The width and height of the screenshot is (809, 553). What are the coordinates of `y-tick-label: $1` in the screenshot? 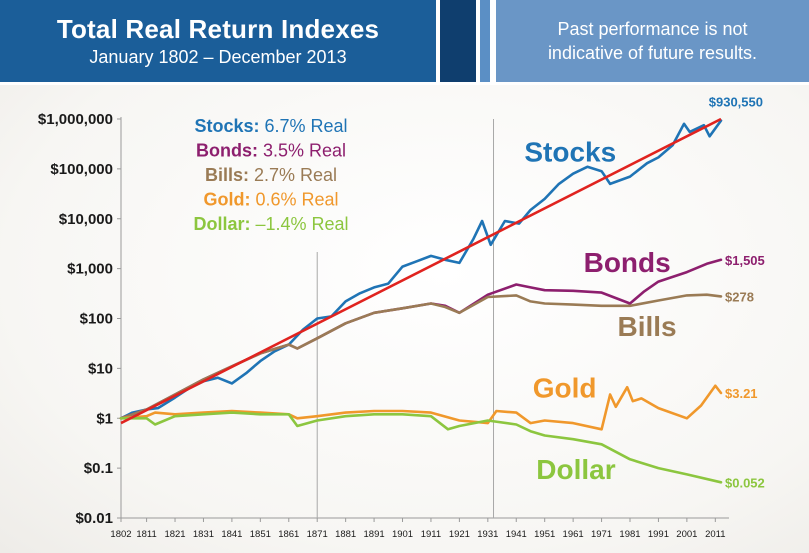 It's located at (104, 418).